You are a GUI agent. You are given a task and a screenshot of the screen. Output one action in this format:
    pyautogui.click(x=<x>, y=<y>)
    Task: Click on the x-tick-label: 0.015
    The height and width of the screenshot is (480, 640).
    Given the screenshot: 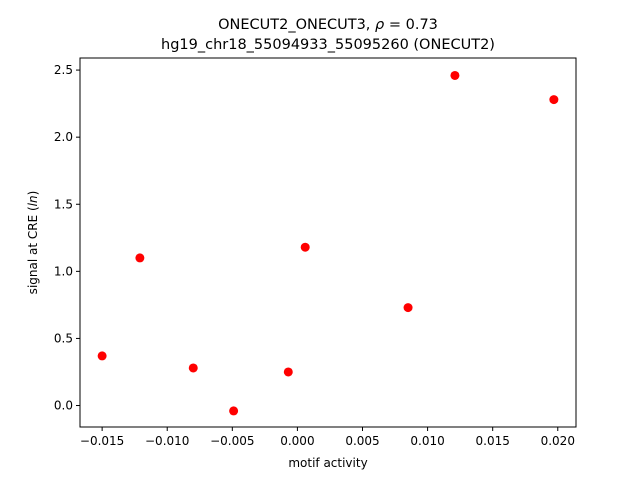 What is the action you would take?
    pyautogui.click(x=493, y=441)
    